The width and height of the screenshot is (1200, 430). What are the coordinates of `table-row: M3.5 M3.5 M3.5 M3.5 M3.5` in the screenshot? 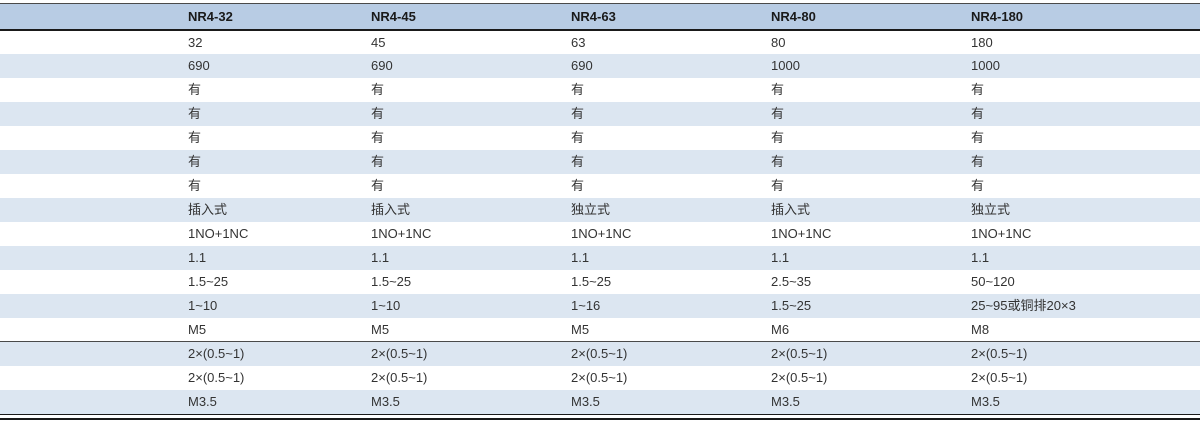 It's located at (600, 401).